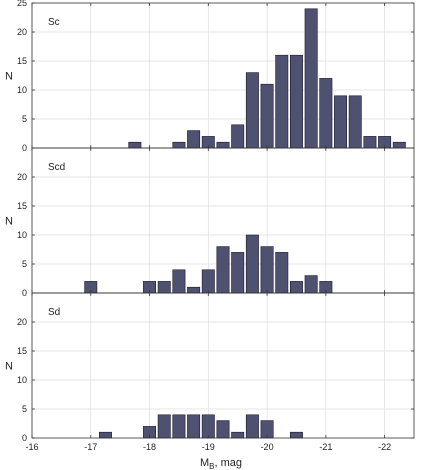  Describe the element at coordinates (54, 22) in the screenshot. I see `panel-label: Sc` at that location.